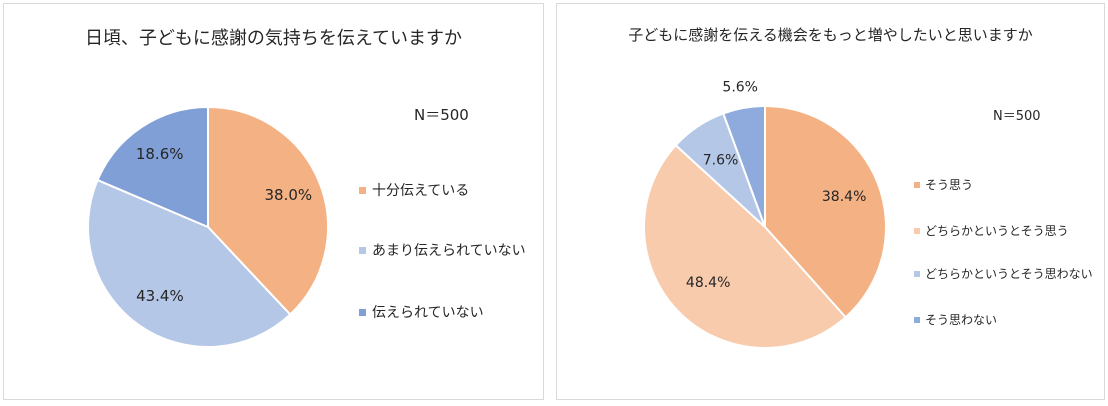 Image resolution: width=1108 pixels, height=406 pixels. I want to click on data-label: 7.6%, so click(721, 161).